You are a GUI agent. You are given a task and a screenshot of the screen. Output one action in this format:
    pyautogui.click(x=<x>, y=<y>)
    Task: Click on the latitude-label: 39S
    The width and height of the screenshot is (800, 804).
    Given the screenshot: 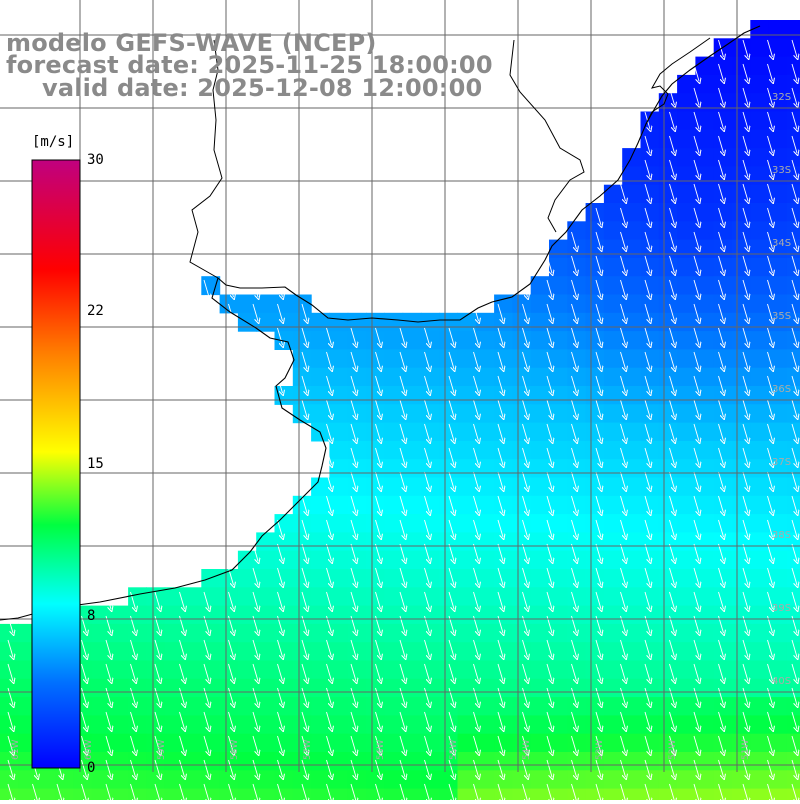 What is the action you would take?
    pyautogui.click(x=781, y=608)
    